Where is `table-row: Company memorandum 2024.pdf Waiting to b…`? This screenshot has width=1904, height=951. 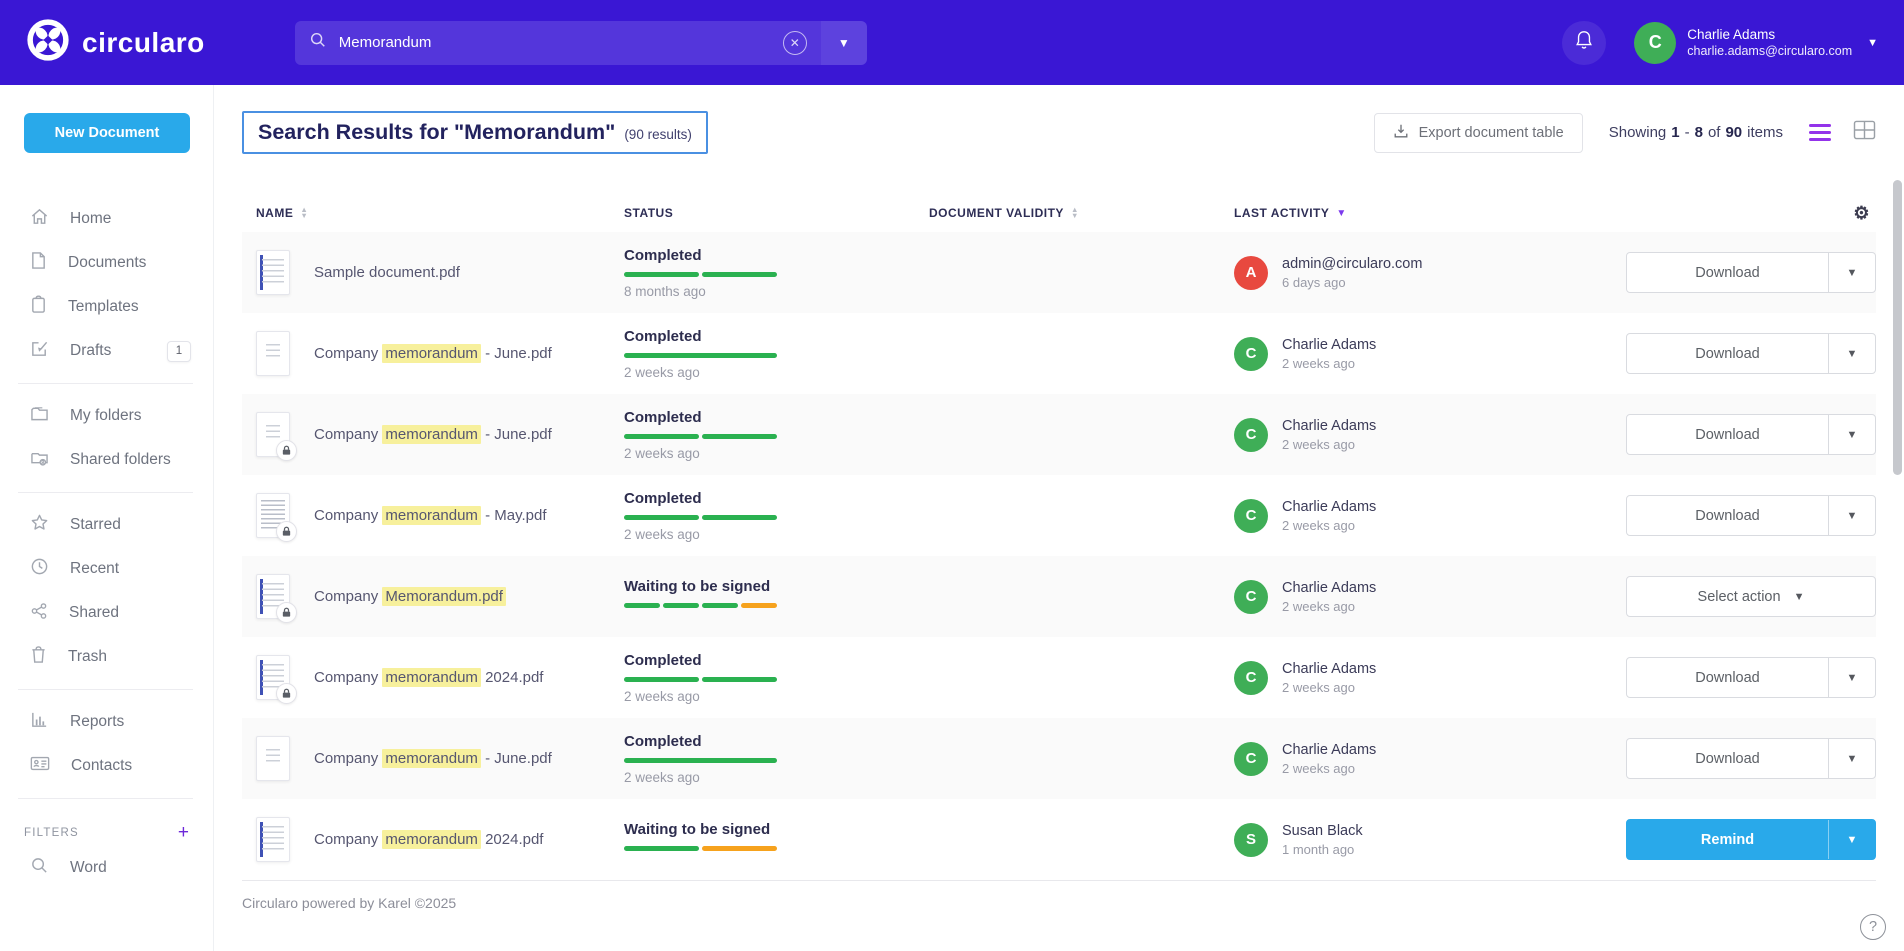 table-row: Company memorandum 2024.pdf Waiting to b… is located at coordinates (1059, 839).